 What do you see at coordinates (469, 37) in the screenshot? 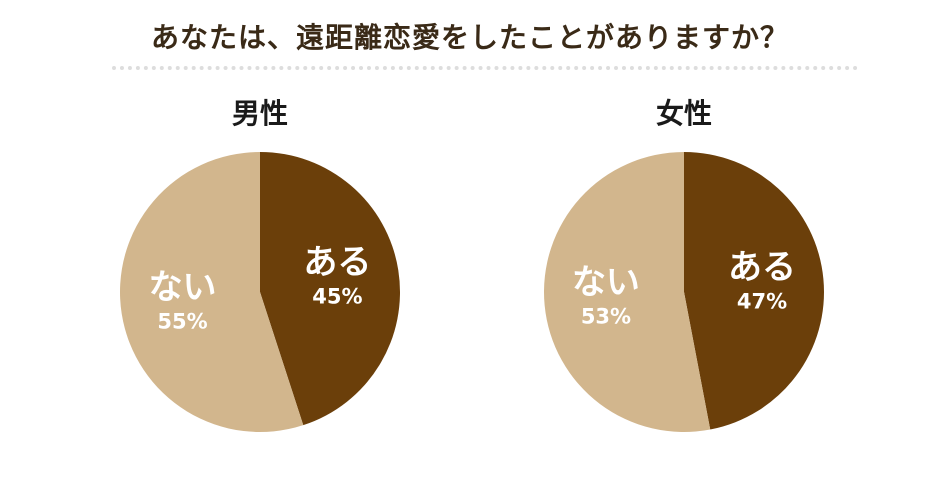
I see `chart-title: あなたは、遠距離恋愛をしたことがありますか？` at bounding box center [469, 37].